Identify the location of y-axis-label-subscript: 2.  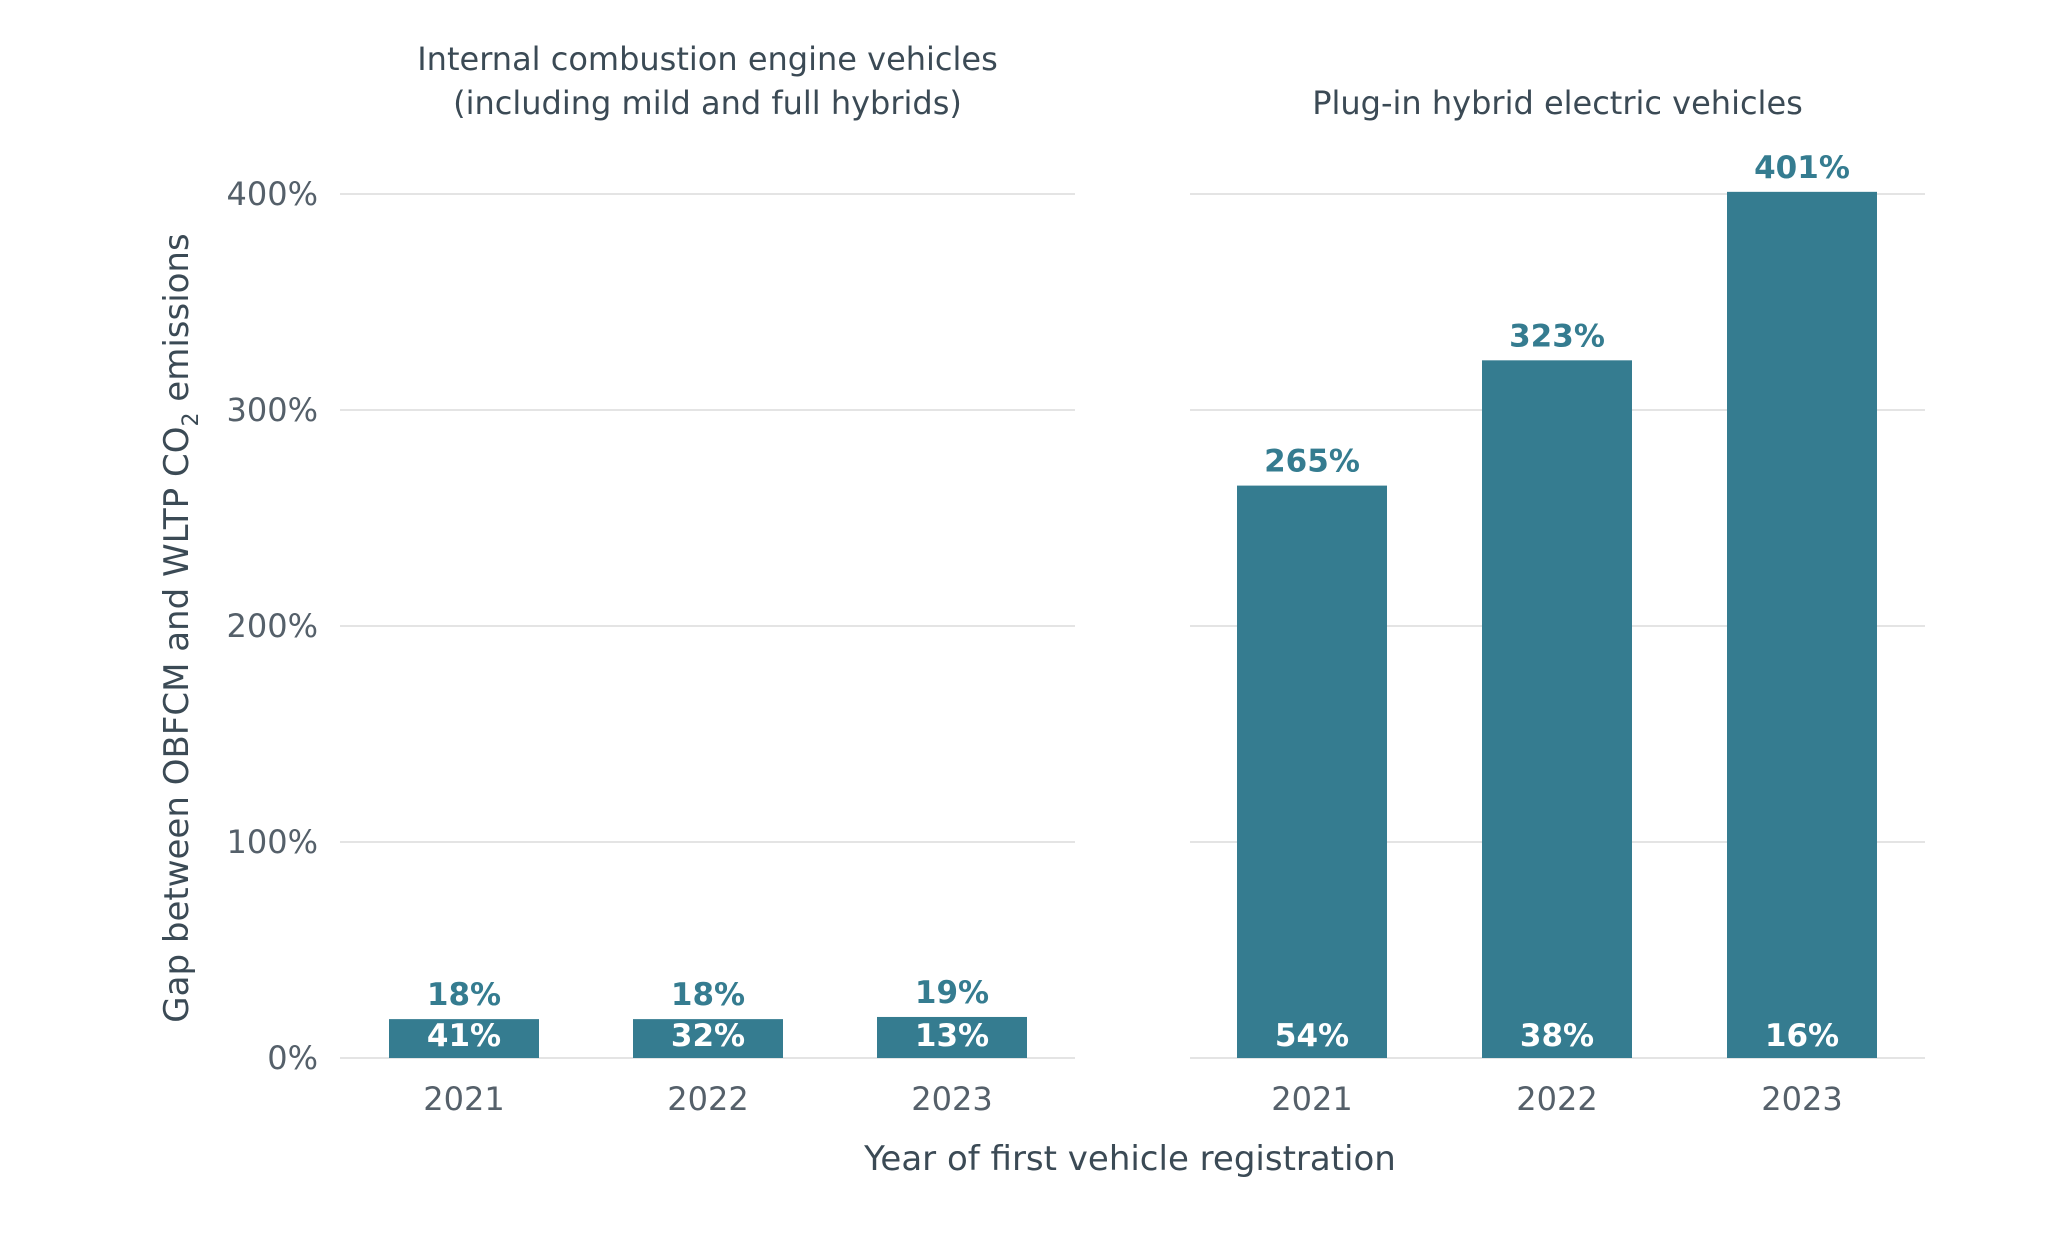
(191, 420).